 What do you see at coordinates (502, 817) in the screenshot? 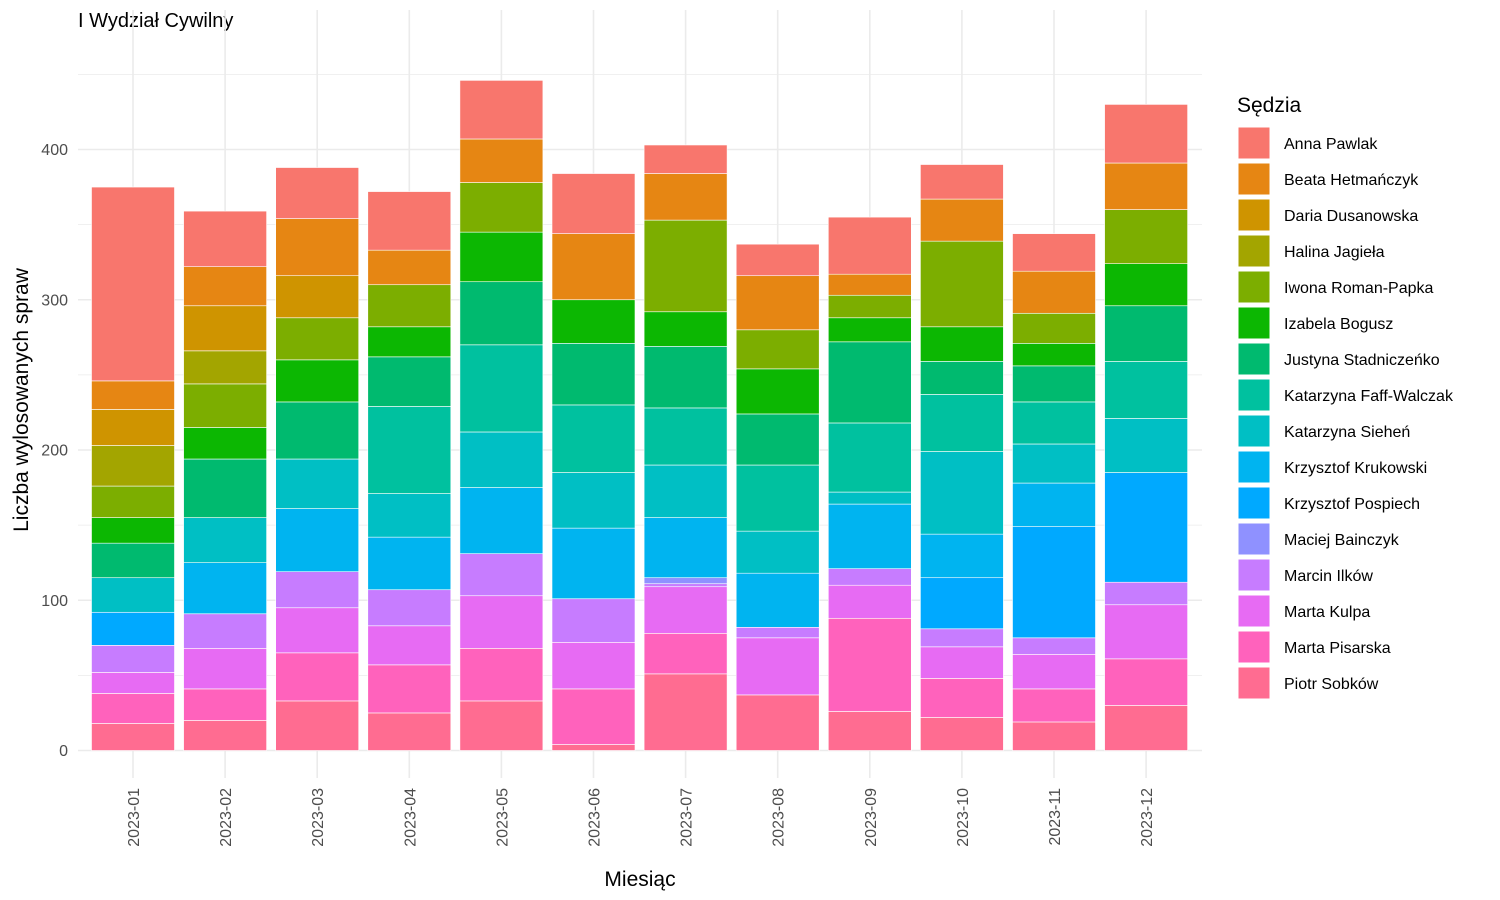
I see `x-tick-label: 2023-05` at bounding box center [502, 817].